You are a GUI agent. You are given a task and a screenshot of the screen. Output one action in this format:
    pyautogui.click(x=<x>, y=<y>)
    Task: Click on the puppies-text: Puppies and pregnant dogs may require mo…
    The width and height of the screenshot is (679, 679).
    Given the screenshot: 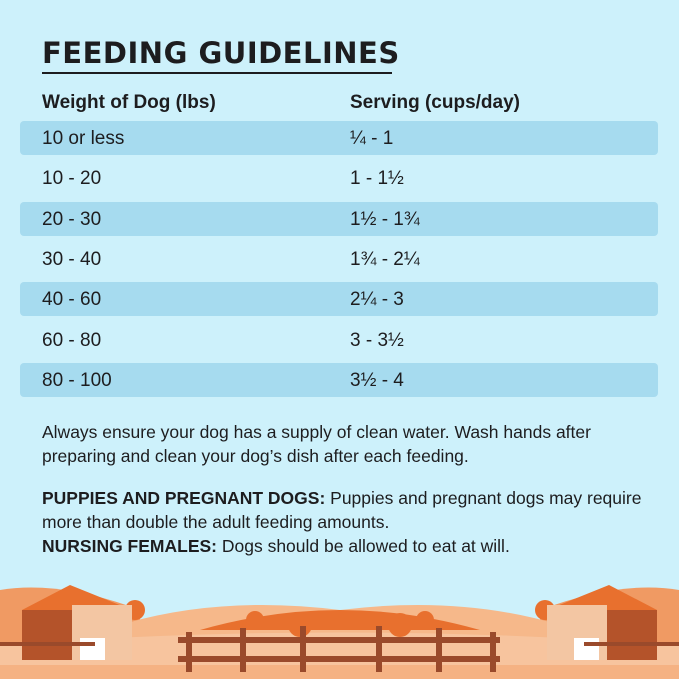 What is the action you would take?
    pyautogui.click(x=342, y=510)
    